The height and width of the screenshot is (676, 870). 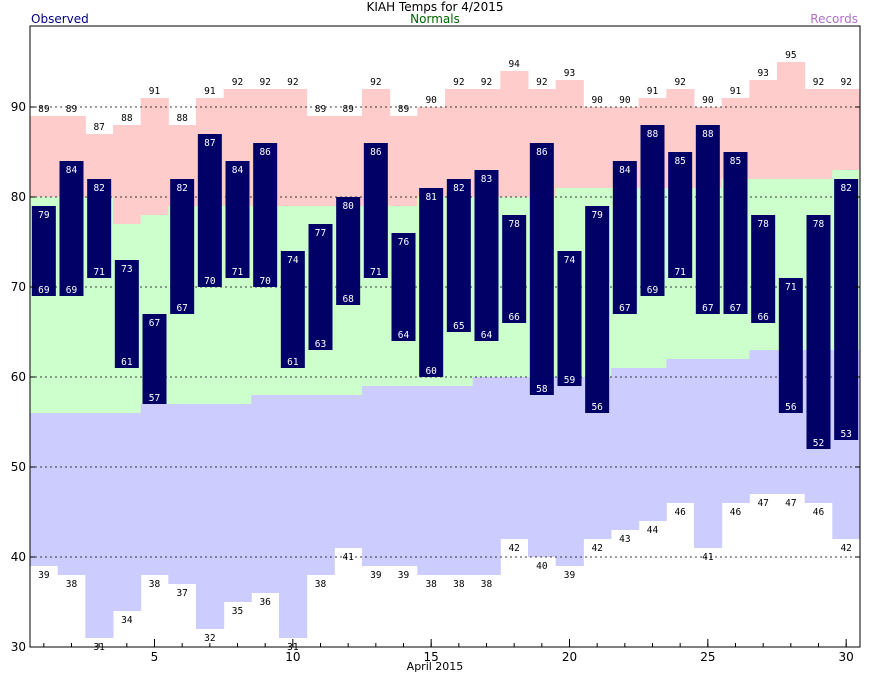 What do you see at coordinates (625, 100) in the screenshot?
I see `record-high-label: 90` at bounding box center [625, 100].